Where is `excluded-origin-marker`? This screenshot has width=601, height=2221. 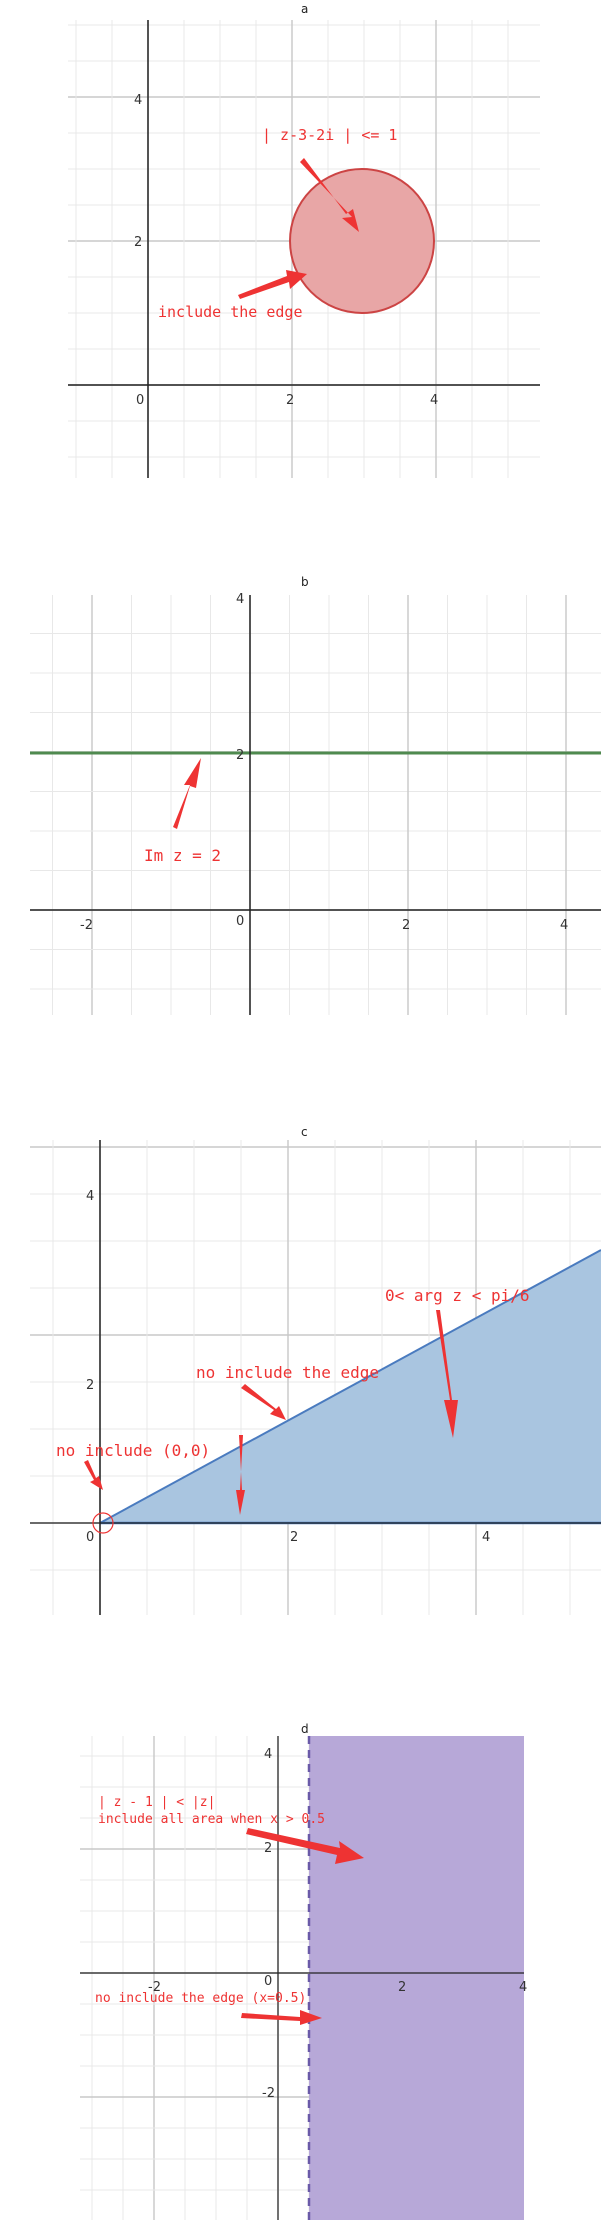
excluded-origin-marker is located at coordinates (103, 1523).